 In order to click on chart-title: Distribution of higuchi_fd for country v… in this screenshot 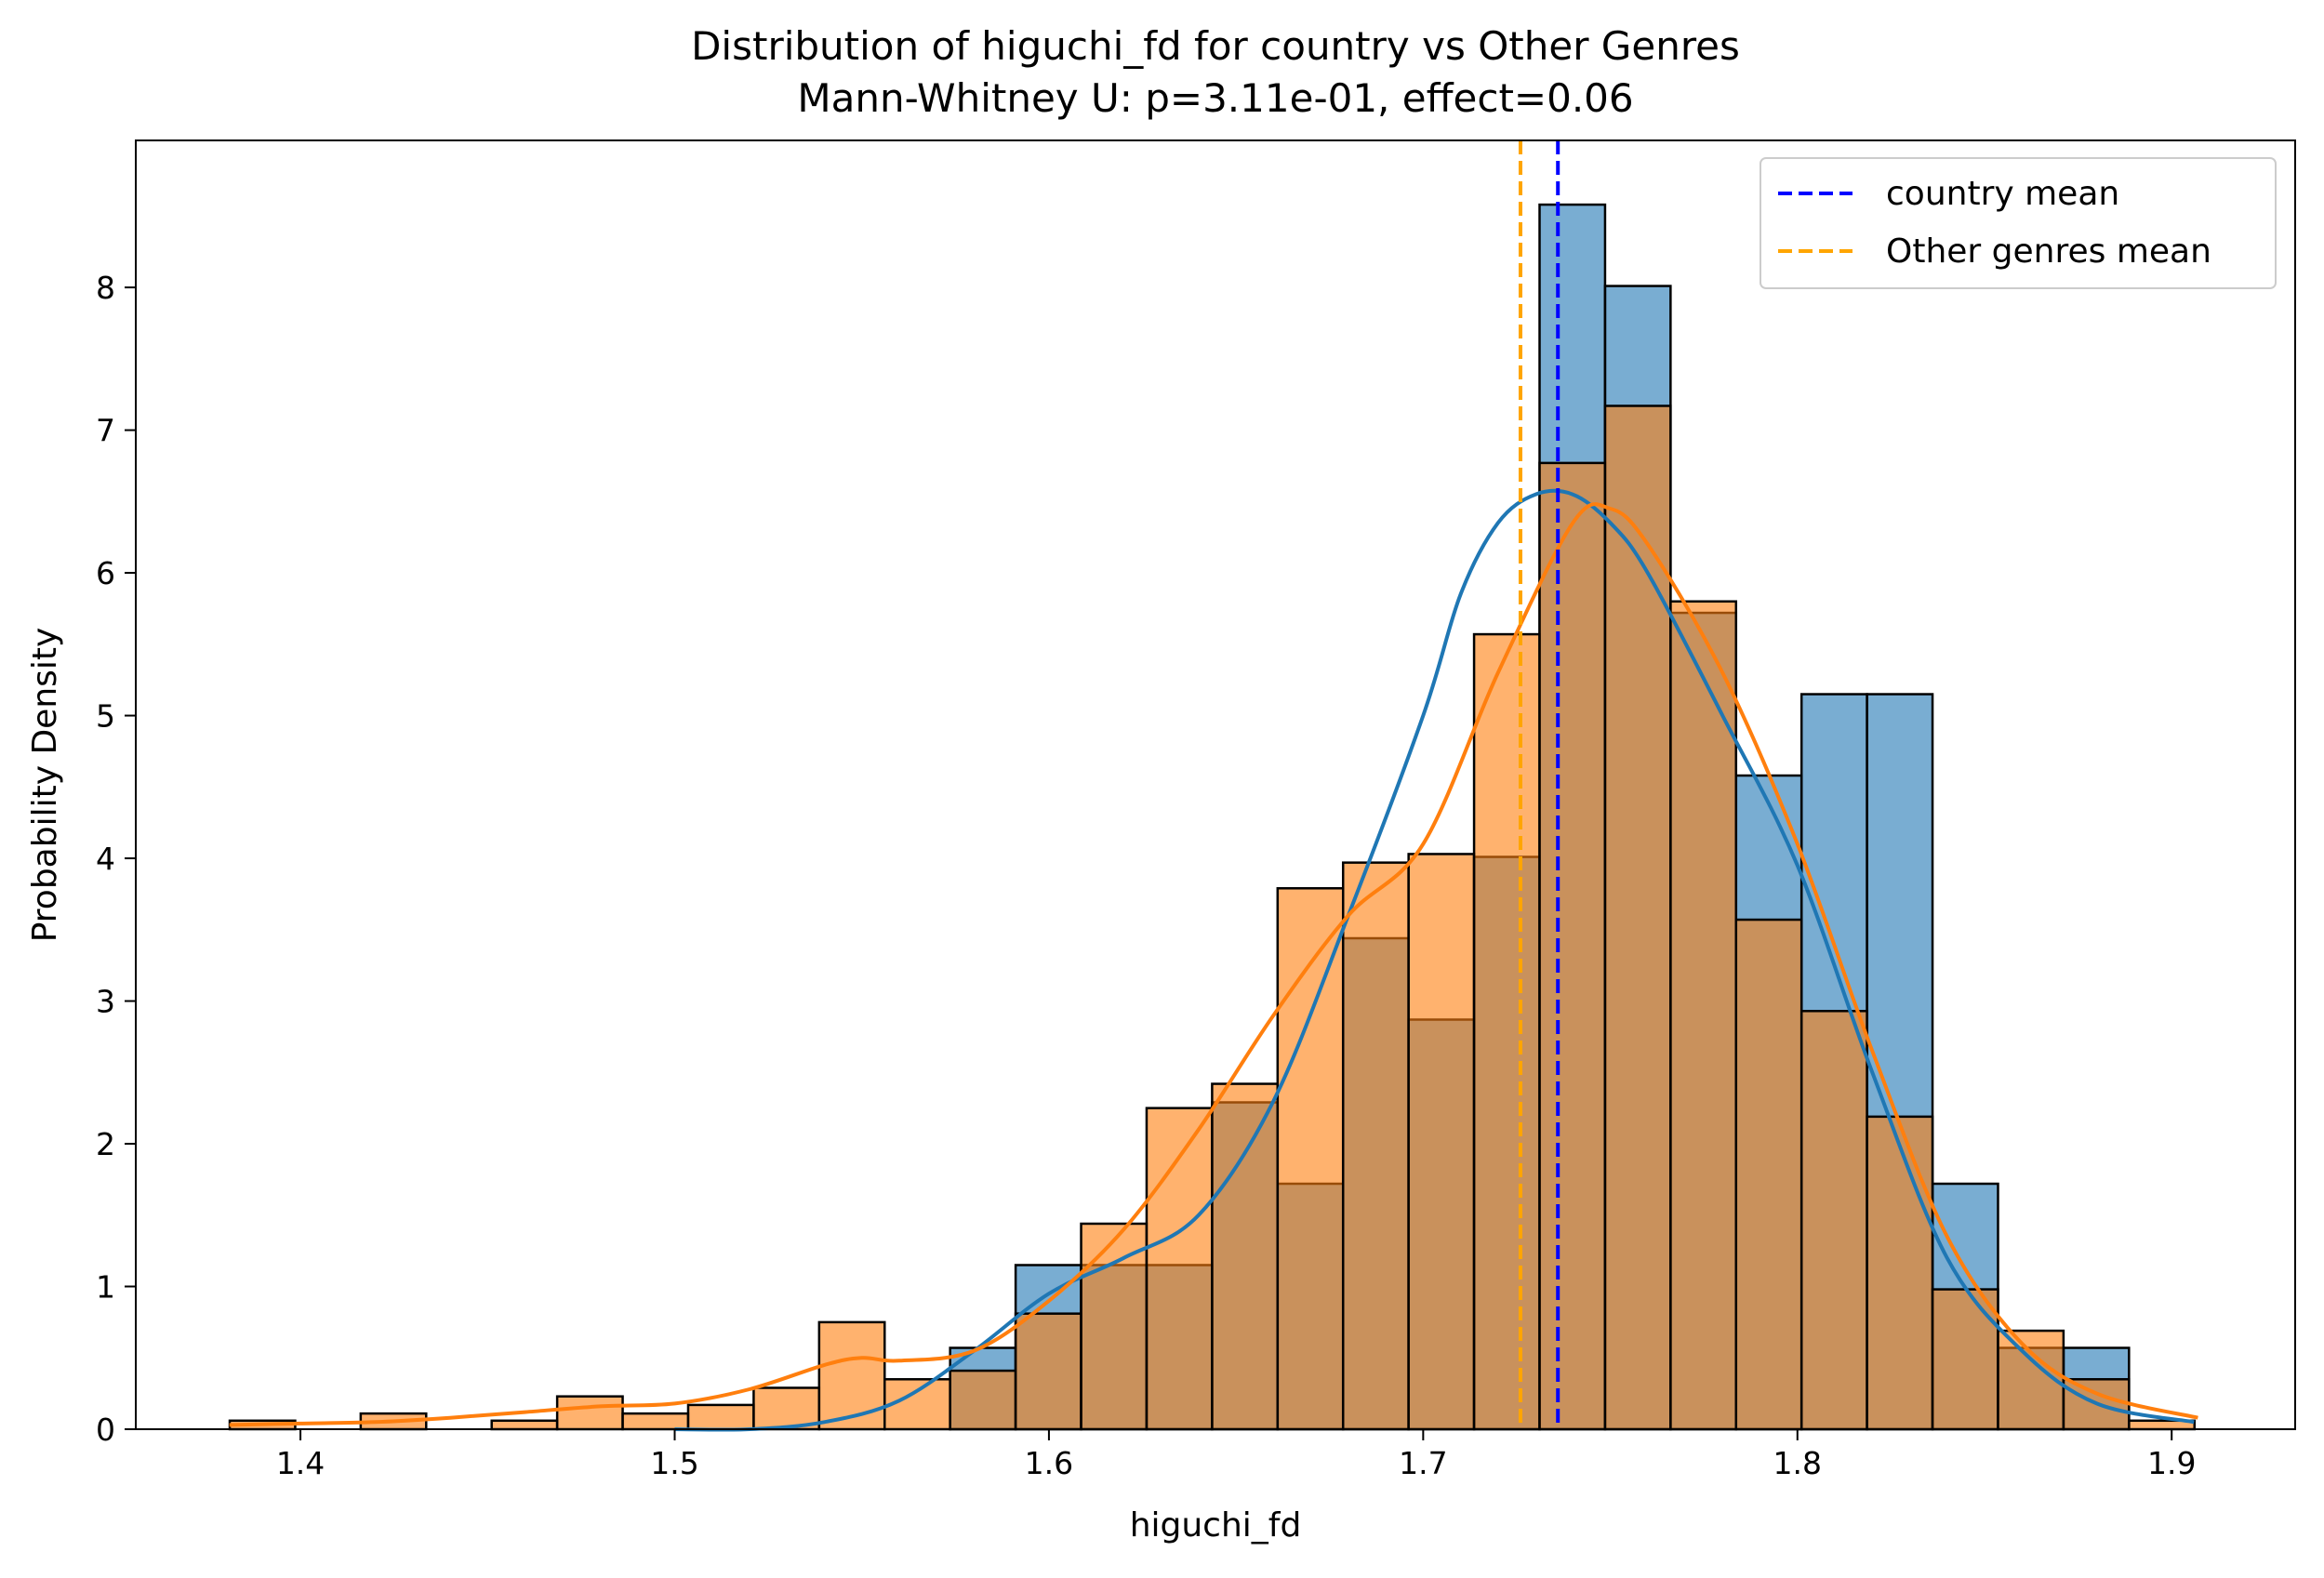, I will do `click(1215, 46)`.